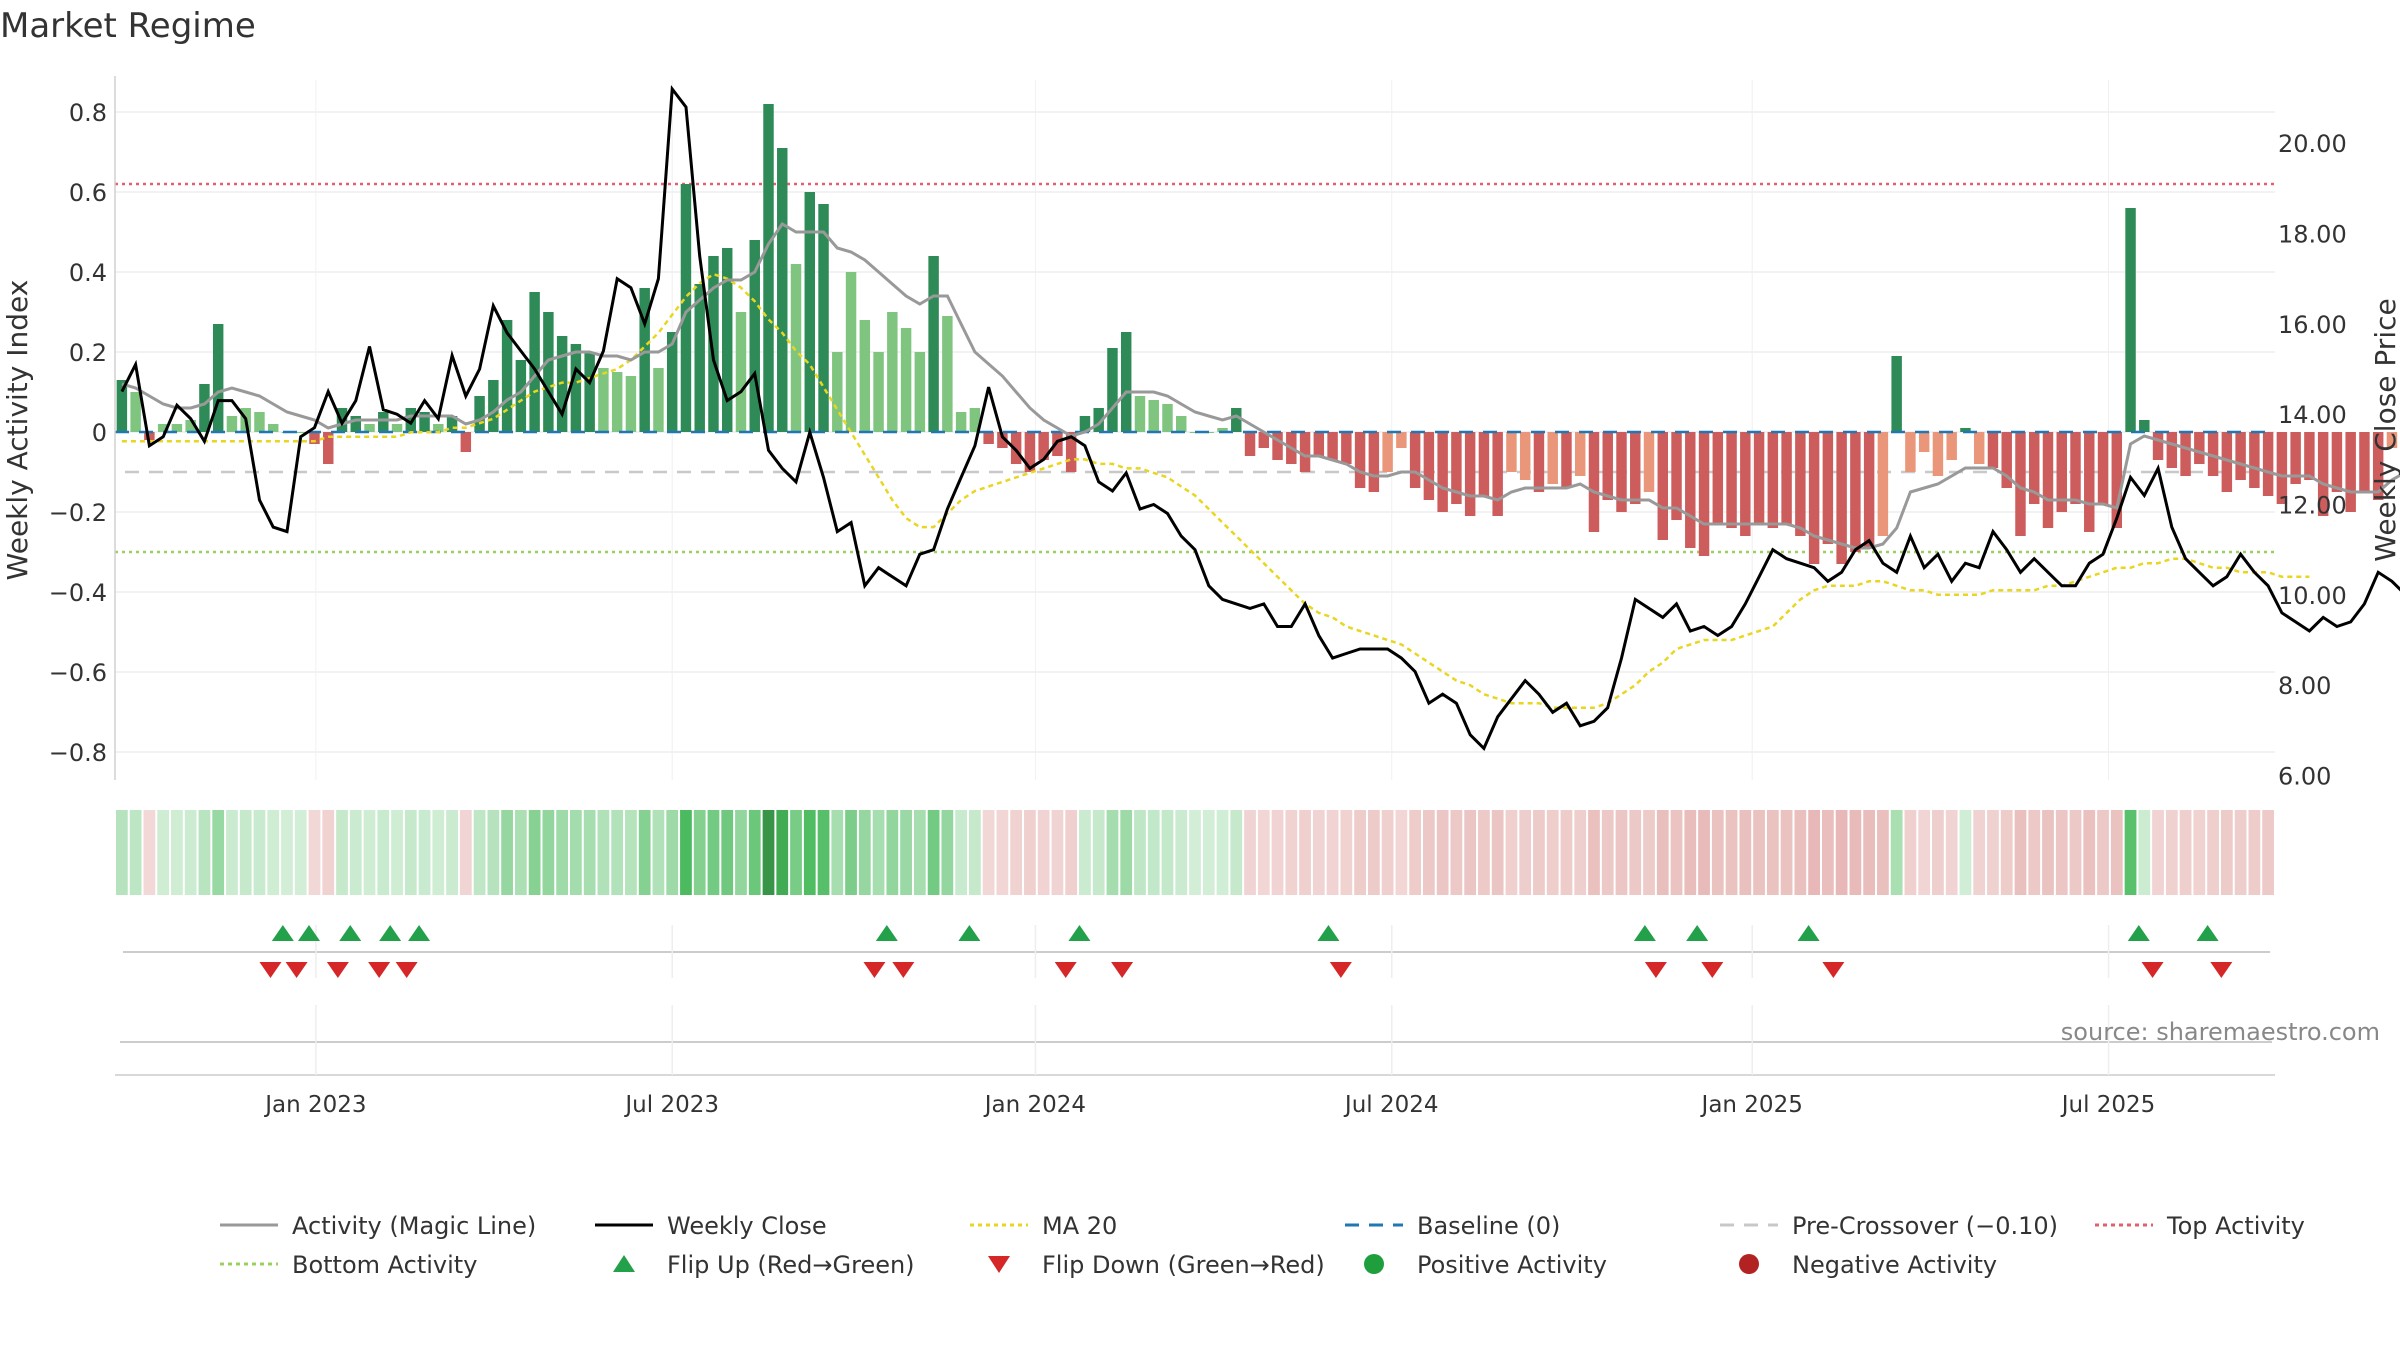  What do you see at coordinates (1034, 1105) in the screenshot?
I see `x-tick-label: Jan 2024` at bounding box center [1034, 1105].